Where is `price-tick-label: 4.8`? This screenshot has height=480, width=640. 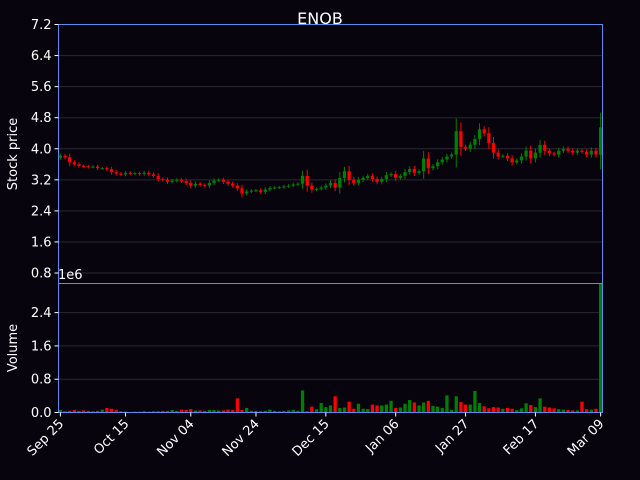 price-tick-label: 4.8 is located at coordinates (41, 118).